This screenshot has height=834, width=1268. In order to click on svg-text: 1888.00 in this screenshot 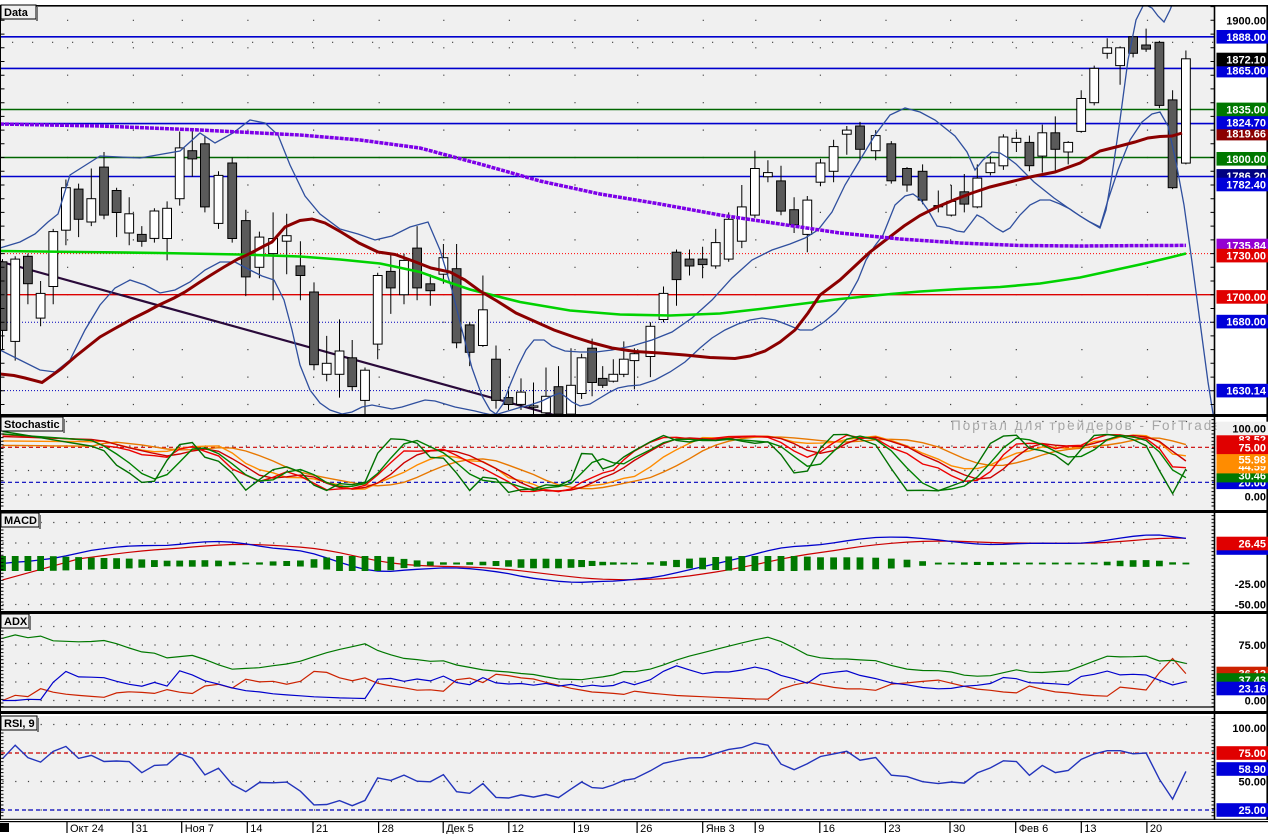, I will do `click(1246, 38)`.